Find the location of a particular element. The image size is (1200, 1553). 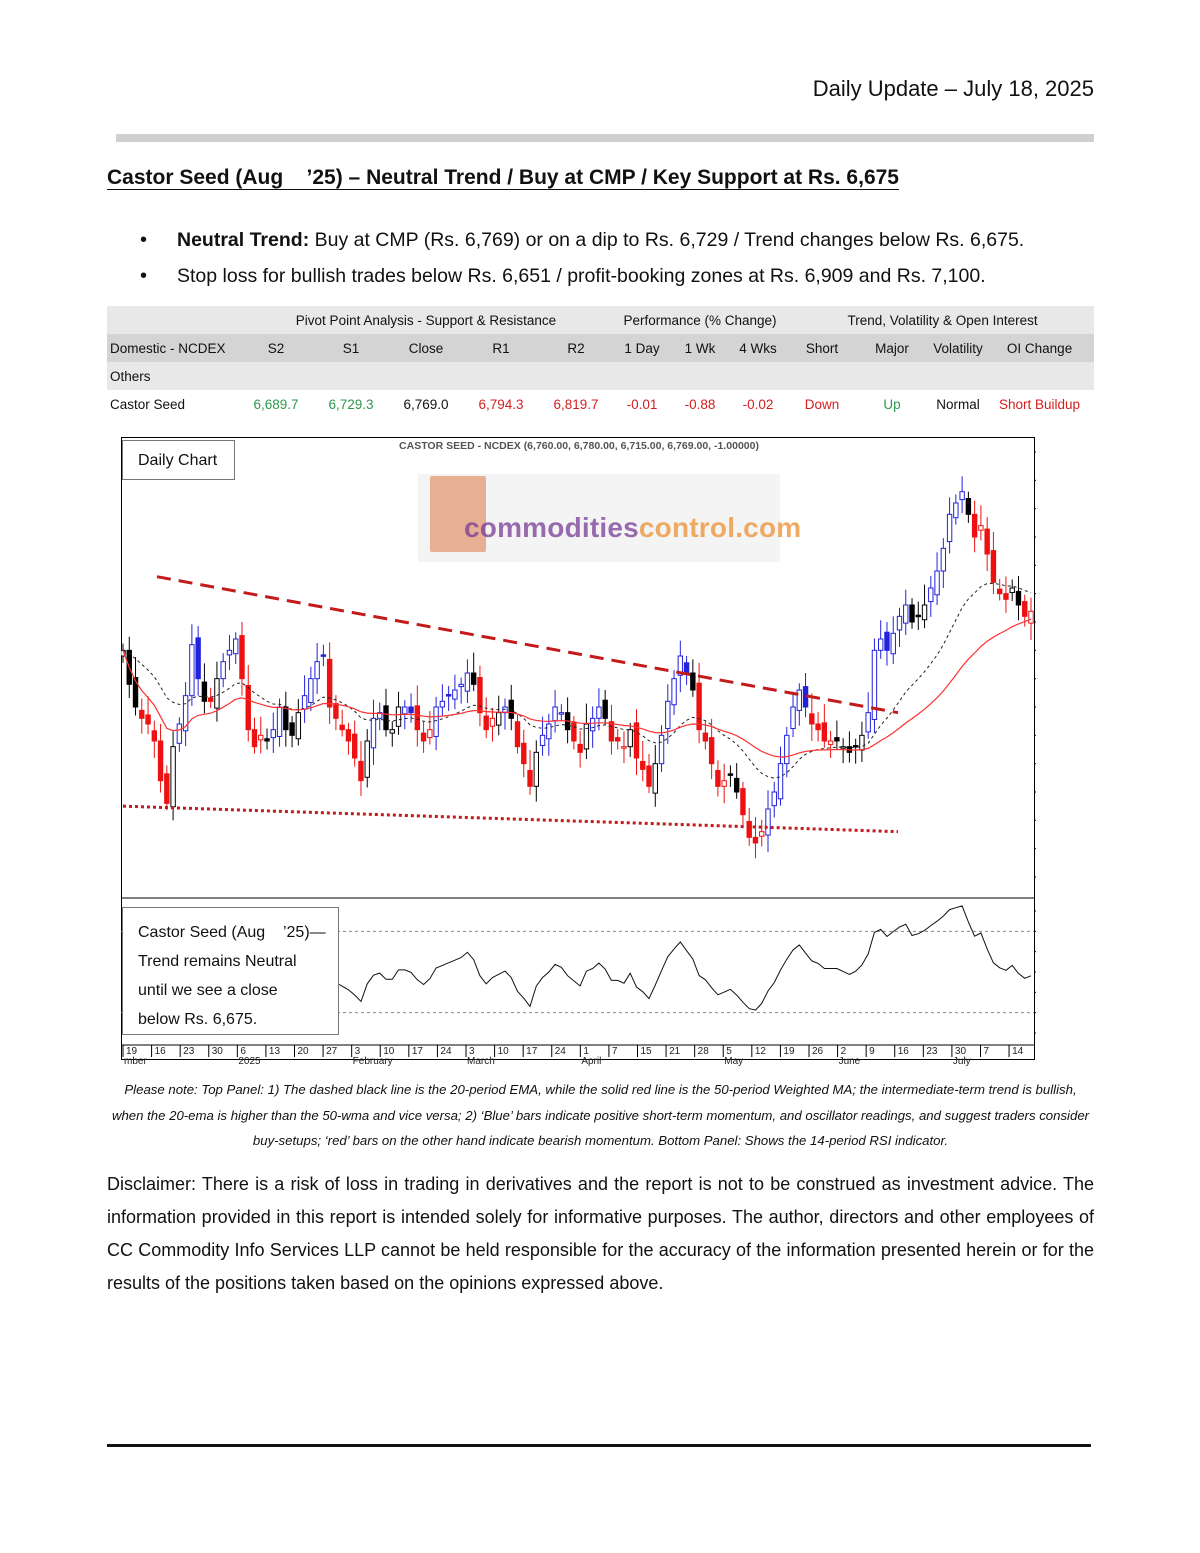

date-tick-label: 12 is located at coordinates (761, 1051).